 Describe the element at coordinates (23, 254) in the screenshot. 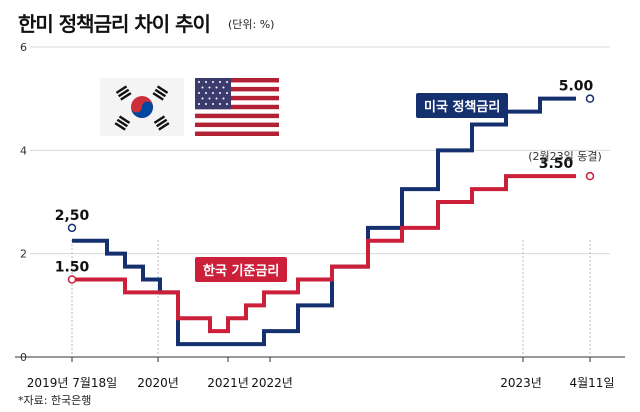

I see `y-tick-label: 2` at that location.